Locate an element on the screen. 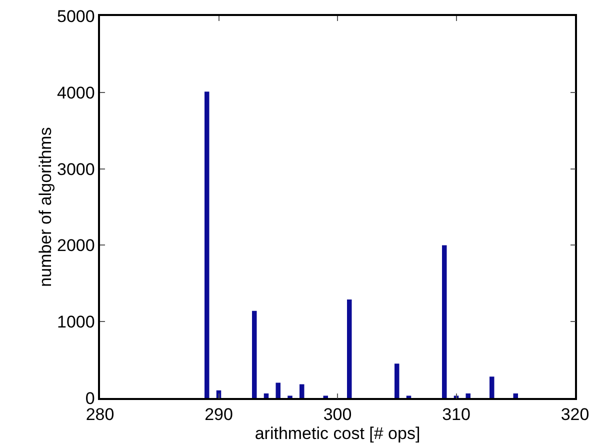 Image resolution: width=590 pixels, height=448 pixels. y-tick-label: 2000 is located at coordinates (76, 246).